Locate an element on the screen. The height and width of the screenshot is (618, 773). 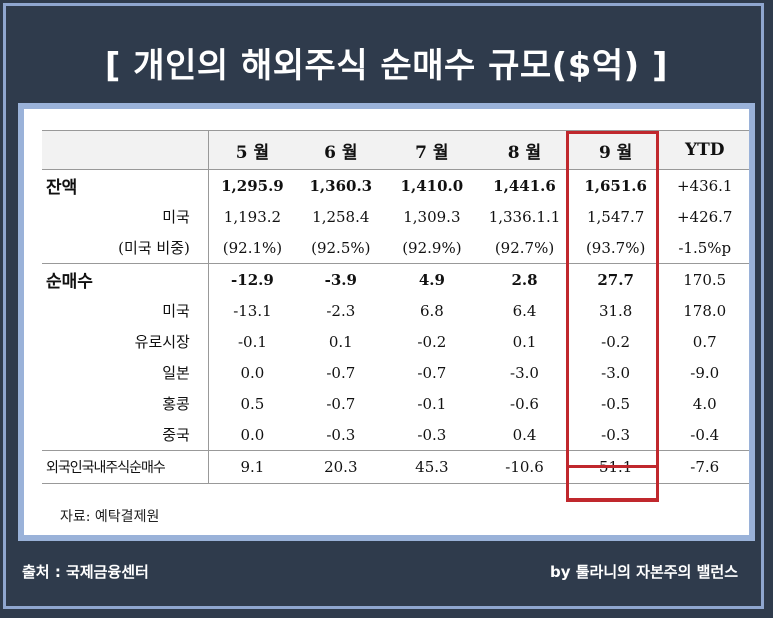
row-label: 외국인국내주식순매수 is located at coordinates (125, 467).